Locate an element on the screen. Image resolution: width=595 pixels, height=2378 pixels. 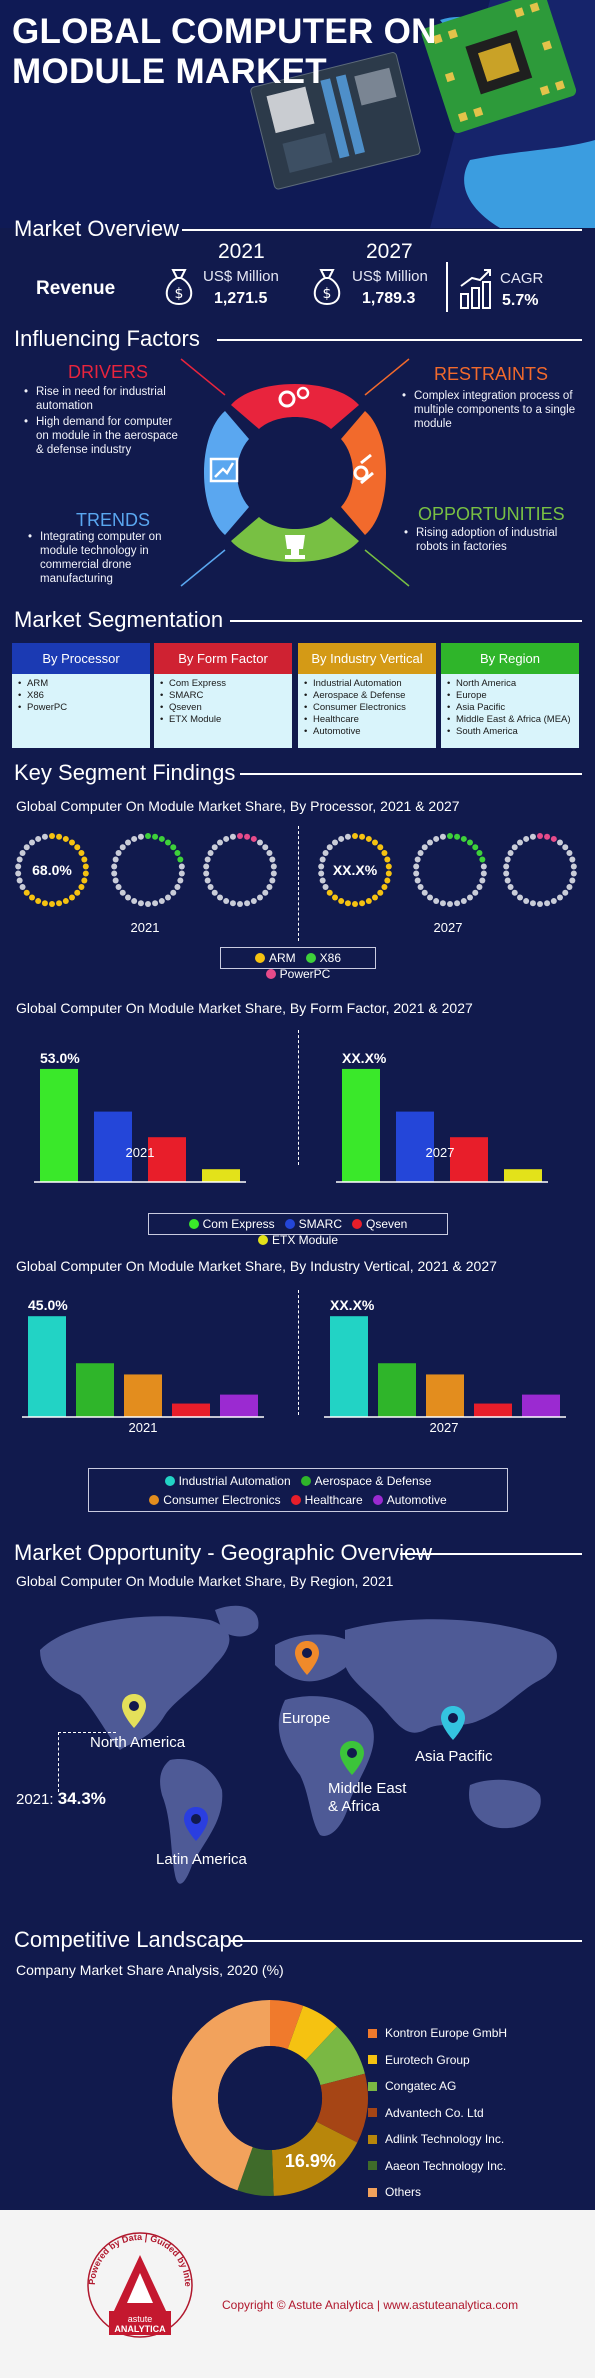
ring-value-label: 68.0% is located at coordinates (52, 870).